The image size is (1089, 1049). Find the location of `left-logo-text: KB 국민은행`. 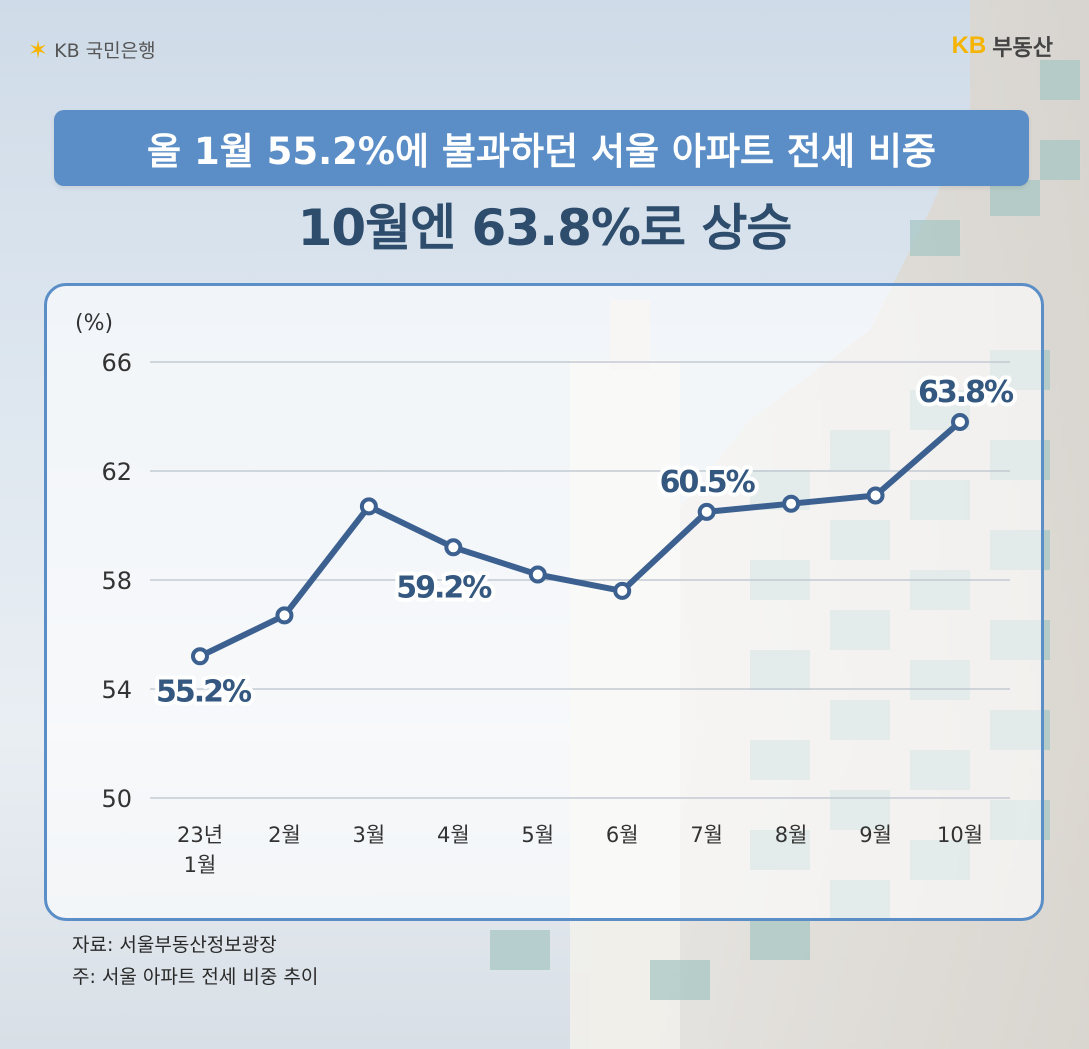

left-logo-text: KB 국민은행 is located at coordinates (105, 51).